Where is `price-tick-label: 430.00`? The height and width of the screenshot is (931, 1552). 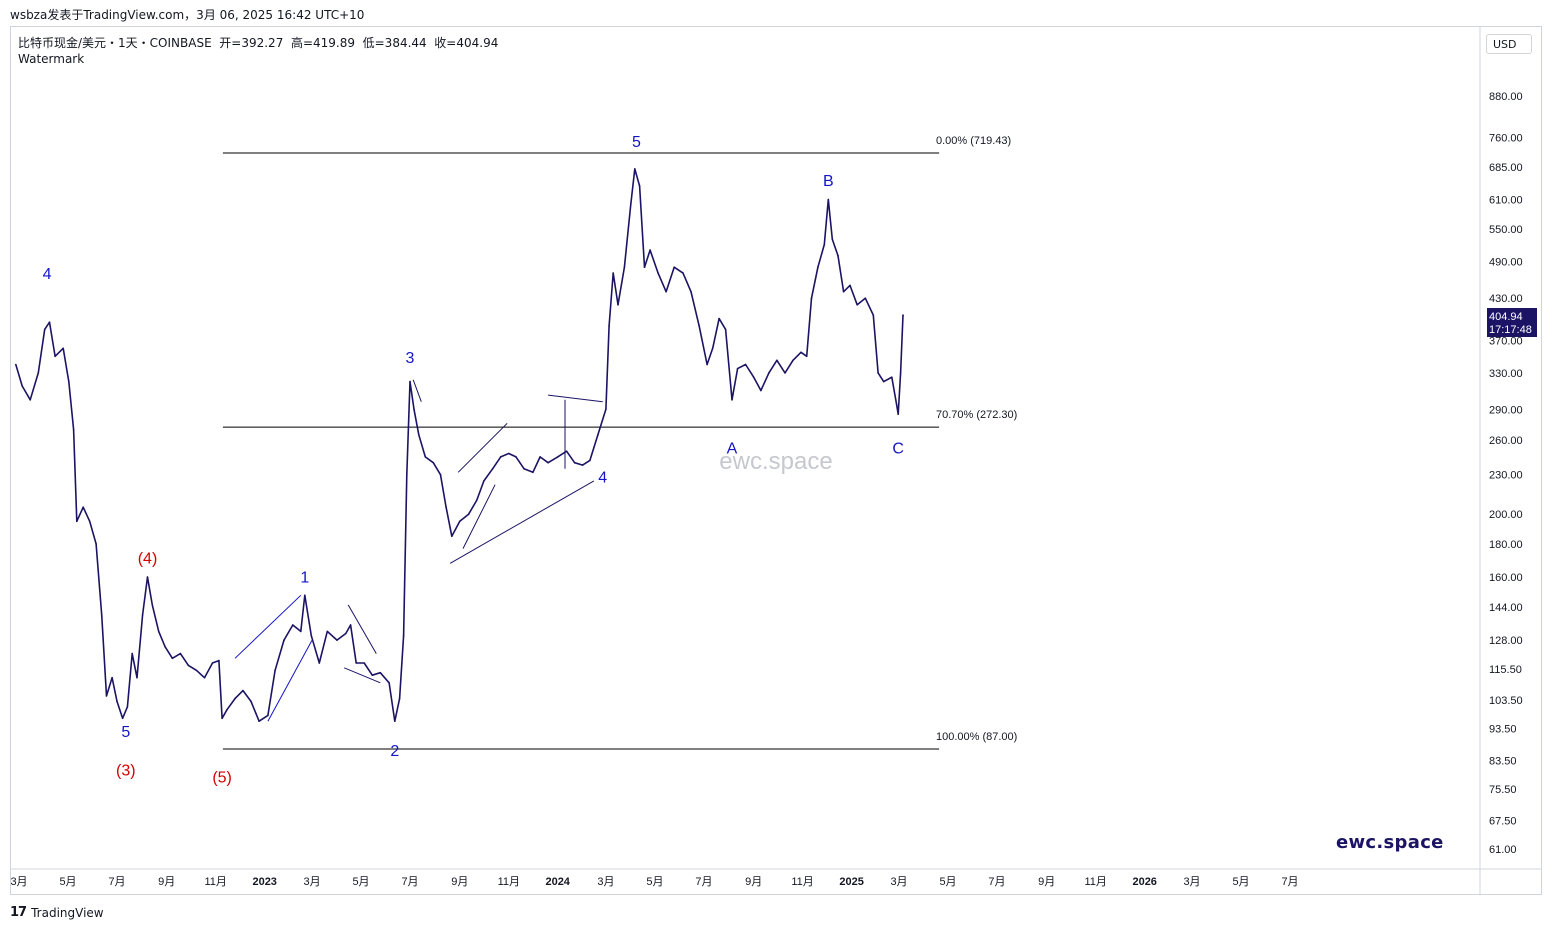 price-tick-label: 430.00 is located at coordinates (1506, 299).